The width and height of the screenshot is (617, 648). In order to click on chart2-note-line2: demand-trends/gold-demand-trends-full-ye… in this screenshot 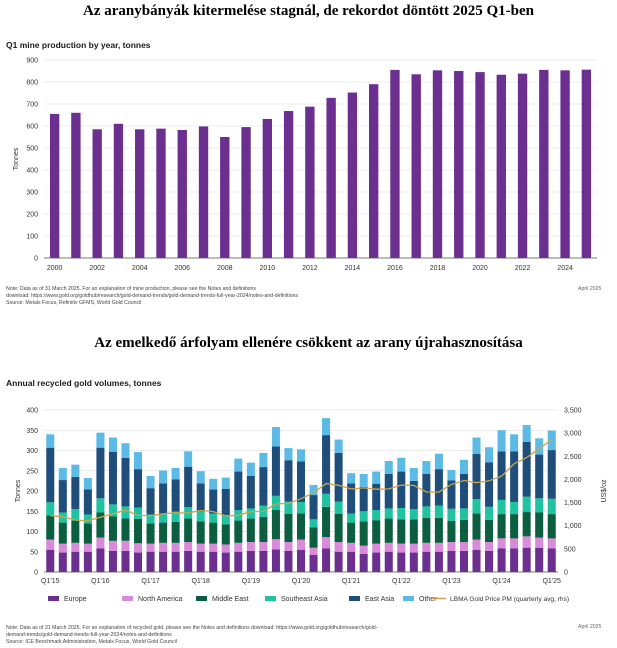, I will do `click(89, 635)`.